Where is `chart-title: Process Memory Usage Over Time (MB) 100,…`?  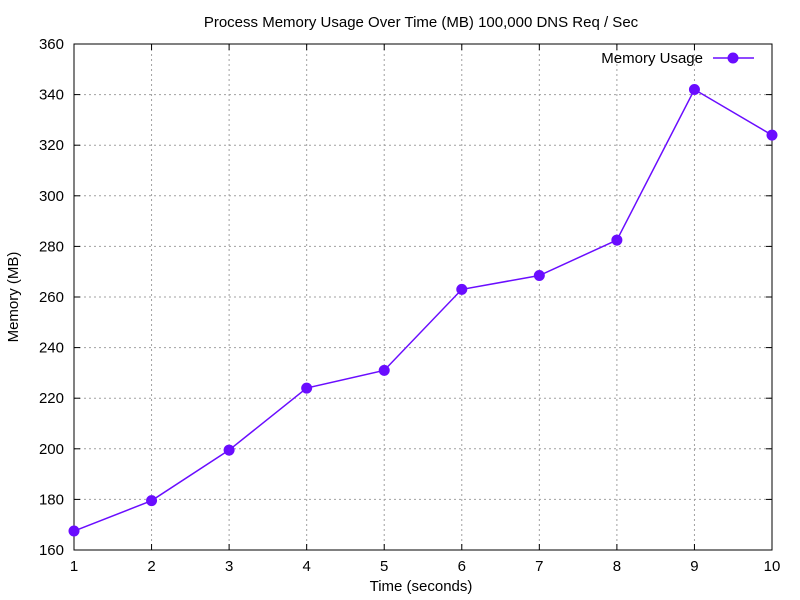
chart-title: Process Memory Usage Over Time (MB) 100,… is located at coordinates (421, 22).